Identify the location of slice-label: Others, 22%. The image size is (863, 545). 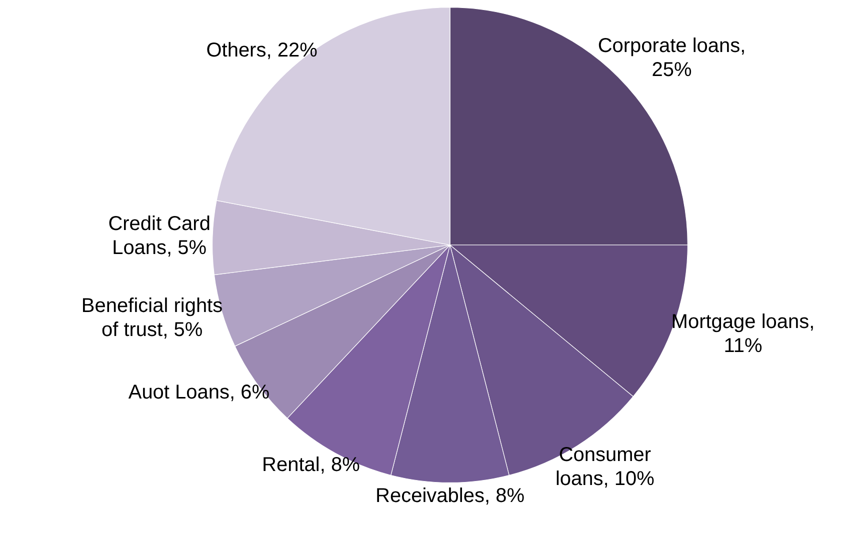
(262, 51).